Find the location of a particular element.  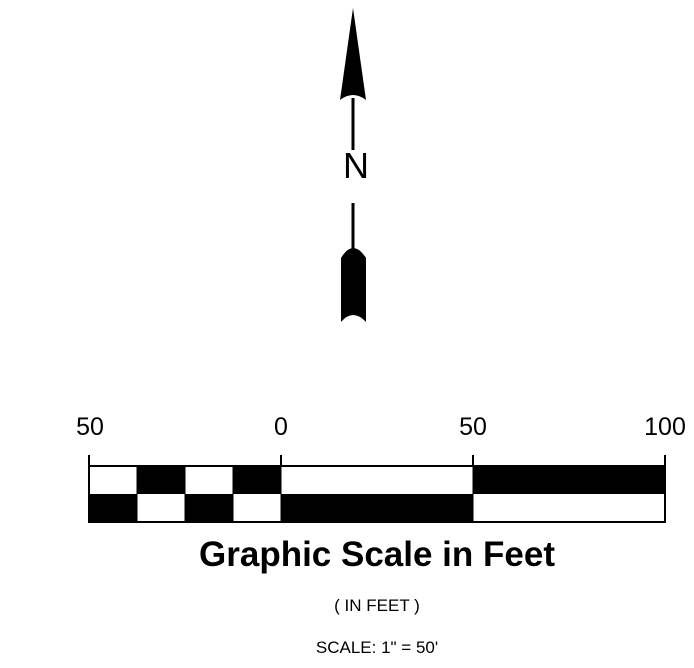

north-arrow-tail is located at coordinates (353, 285).